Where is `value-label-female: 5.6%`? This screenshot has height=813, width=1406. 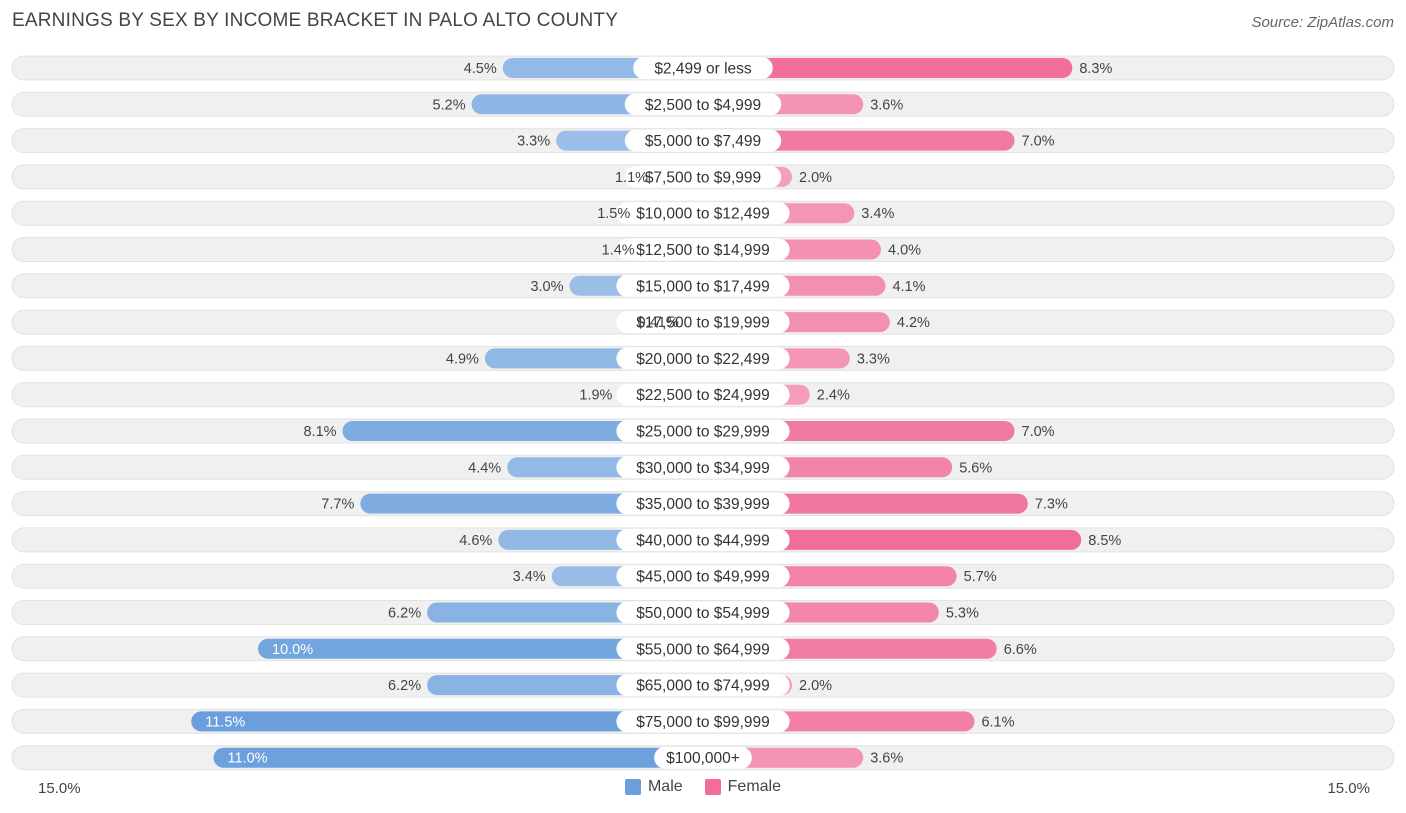
value-label-female: 5.6% is located at coordinates (975, 468).